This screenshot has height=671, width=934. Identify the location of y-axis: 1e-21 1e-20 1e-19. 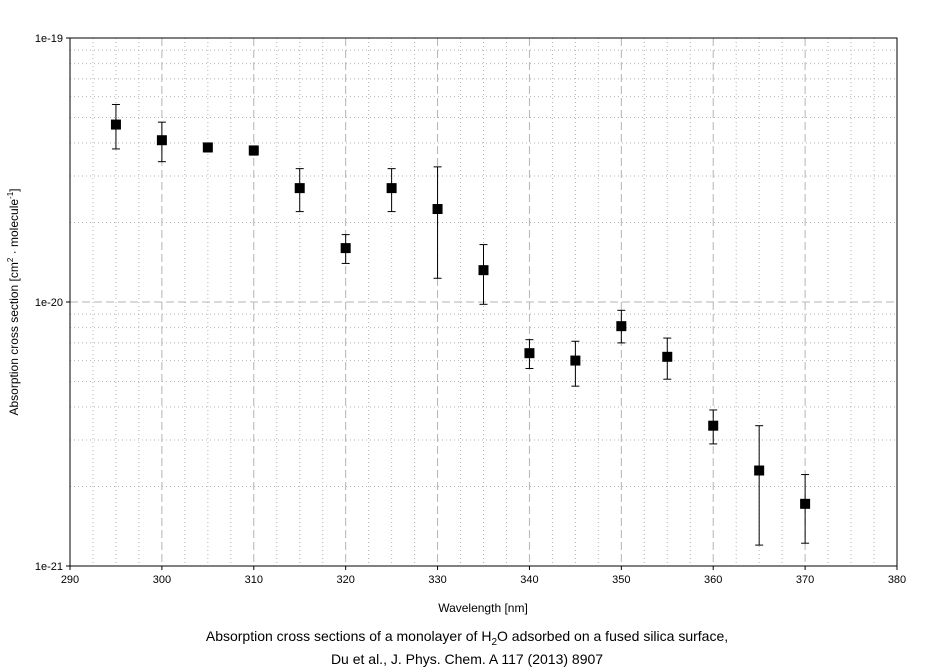
(52, 303).